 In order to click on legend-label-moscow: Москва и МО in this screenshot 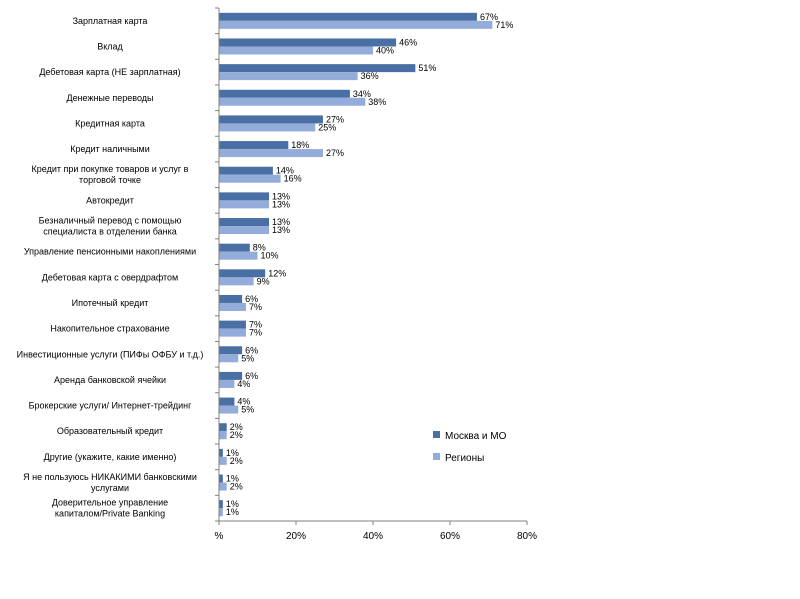, I will do `click(476, 436)`.